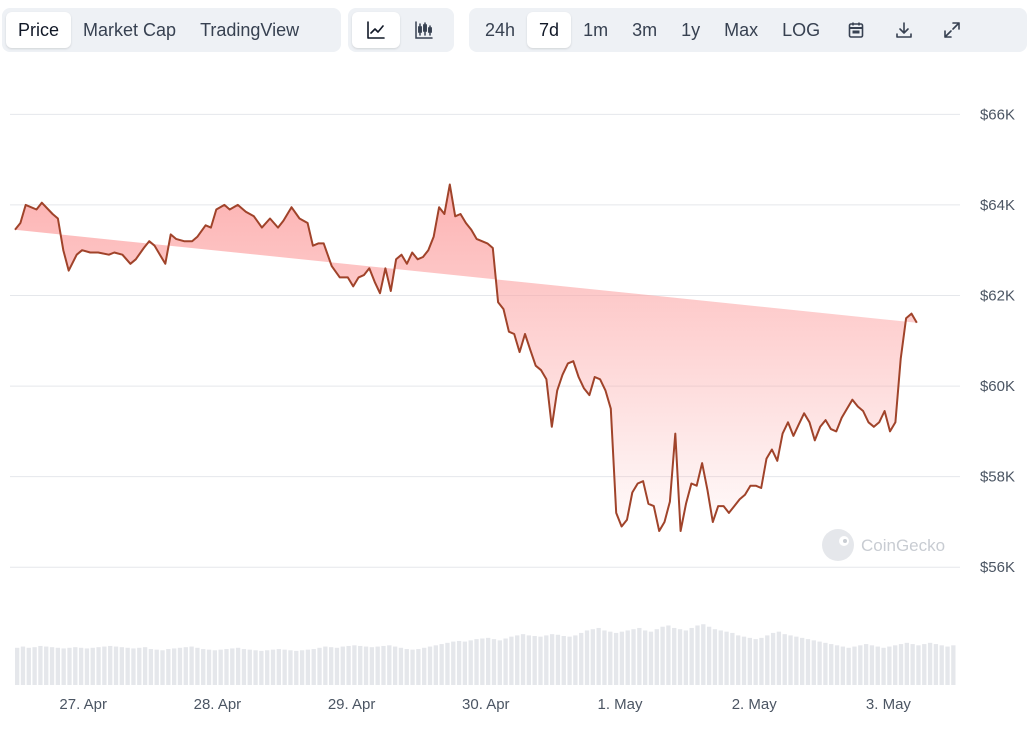  What do you see at coordinates (424, 30) in the screenshot?
I see `candlestick-icon` at bounding box center [424, 30].